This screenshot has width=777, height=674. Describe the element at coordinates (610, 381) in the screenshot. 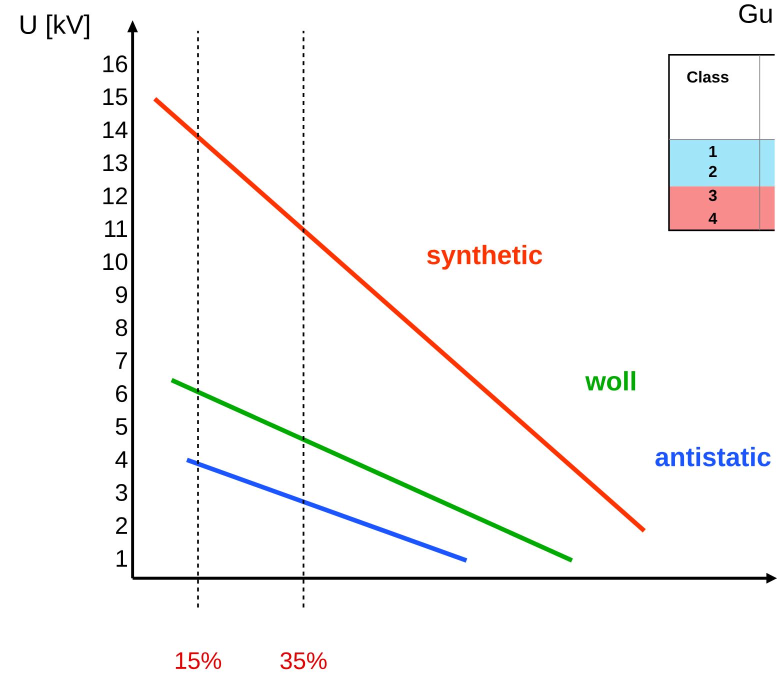

I see `text: woll` at that location.